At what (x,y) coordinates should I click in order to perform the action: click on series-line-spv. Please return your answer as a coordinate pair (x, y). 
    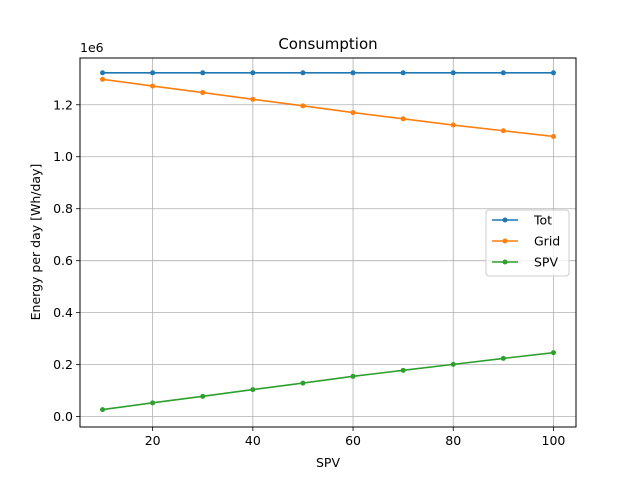
    Looking at the image, I should click on (328, 381).